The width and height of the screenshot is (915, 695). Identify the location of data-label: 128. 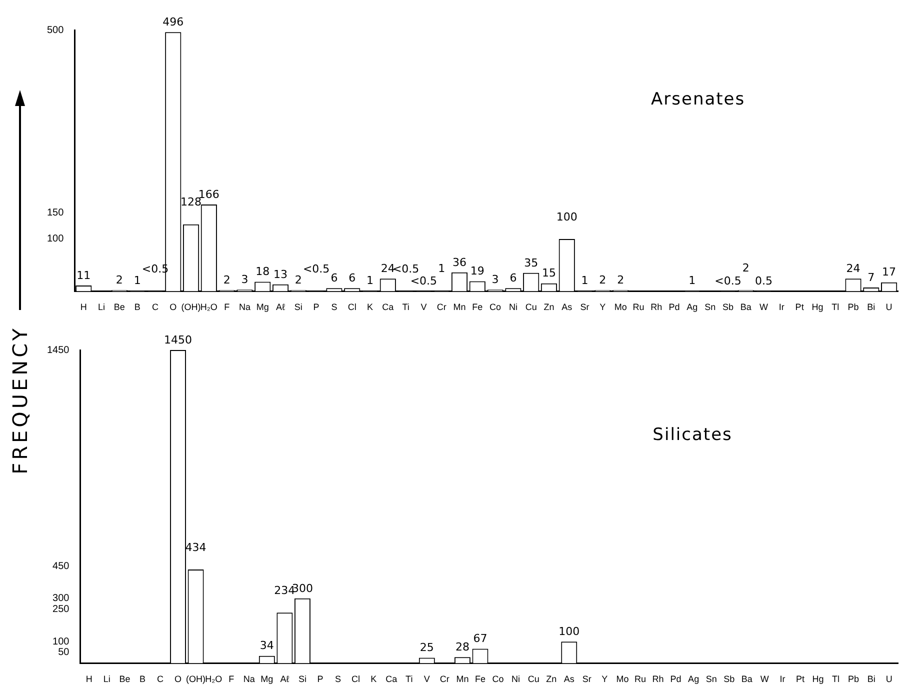
(191, 202).